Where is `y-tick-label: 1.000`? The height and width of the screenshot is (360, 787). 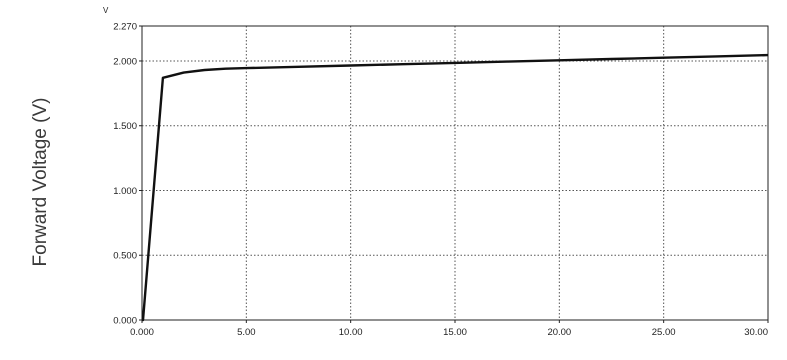 y-tick-label: 1.000 is located at coordinates (125, 191).